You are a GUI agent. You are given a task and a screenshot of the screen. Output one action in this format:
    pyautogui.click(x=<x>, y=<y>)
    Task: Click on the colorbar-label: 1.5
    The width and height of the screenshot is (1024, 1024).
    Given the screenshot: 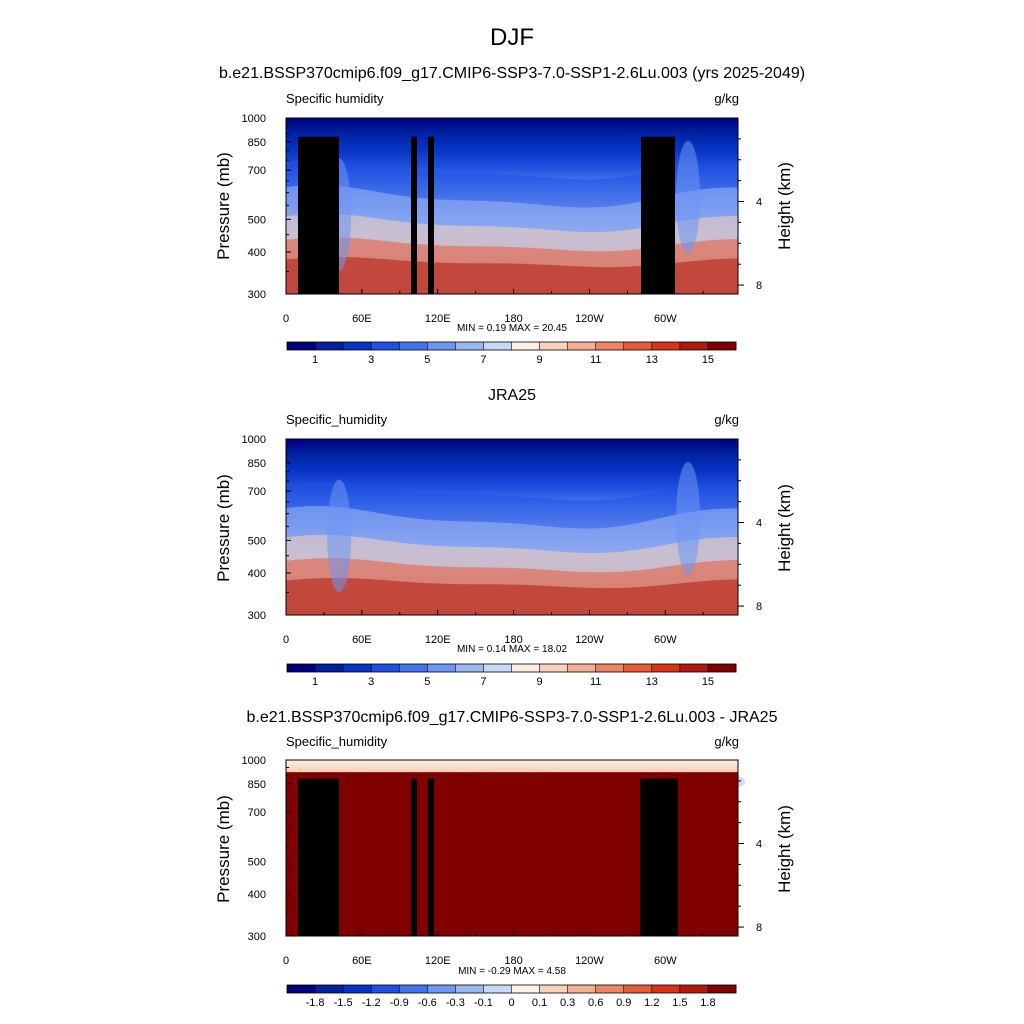 What is the action you would take?
    pyautogui.click(x=679, y=1003)
    